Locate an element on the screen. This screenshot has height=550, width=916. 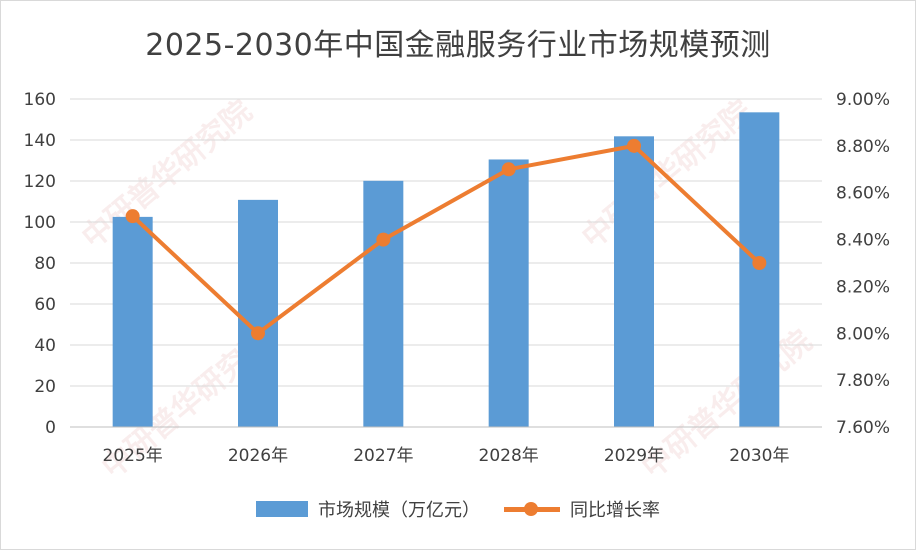
right-axis-tick-label: 8.00% is located at coordinates (863, 334).